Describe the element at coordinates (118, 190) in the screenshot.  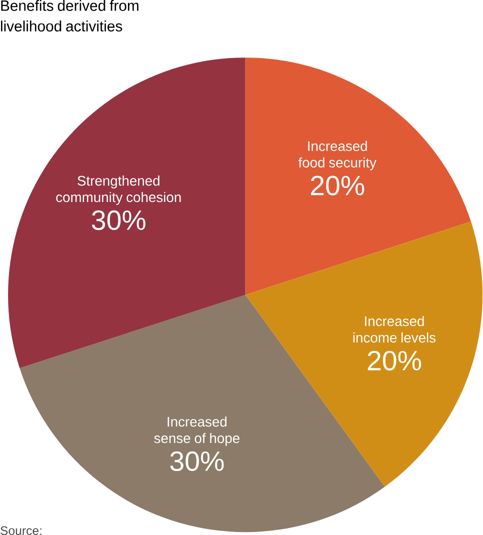
I see `slice-label: Strengthened community cohesion` at that location.